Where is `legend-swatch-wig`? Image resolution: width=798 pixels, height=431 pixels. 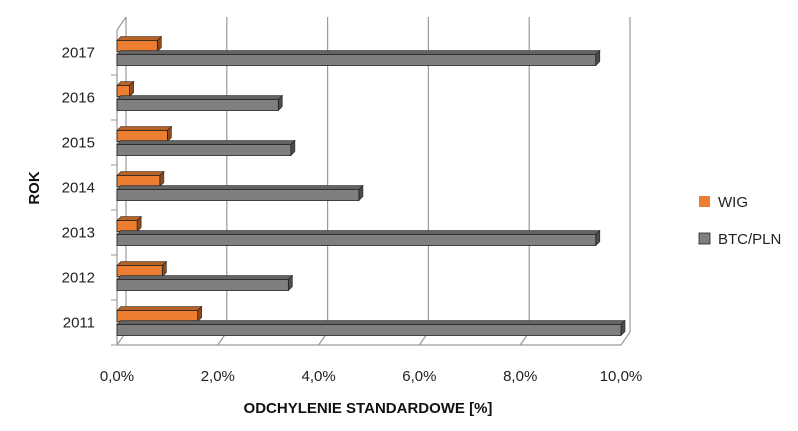
legend-swatch-wig is located at coordinates (704, 201).